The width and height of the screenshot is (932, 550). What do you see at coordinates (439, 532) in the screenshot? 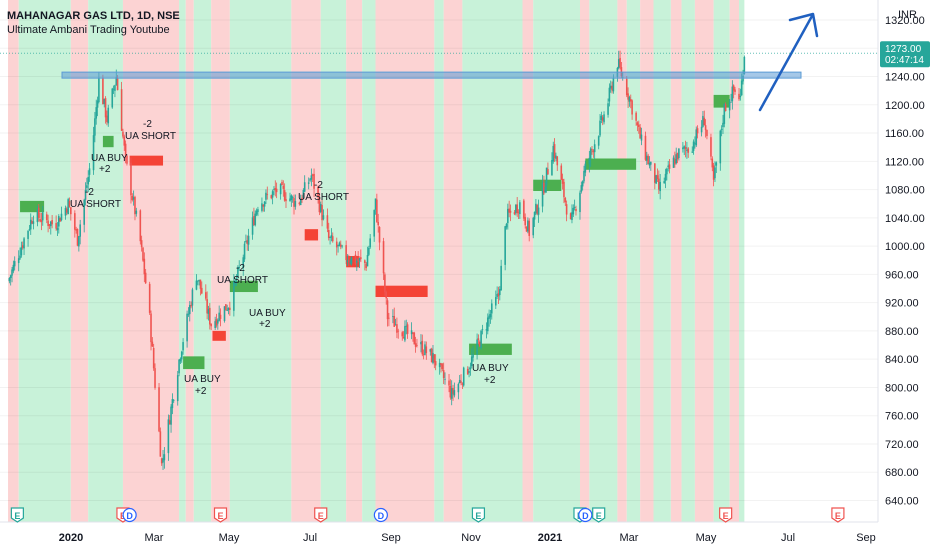
I see `time-axis: 2020 Mar May Jul Sep Nov 2021 Mar May Jul Sep` at bounding box center [439, 532].